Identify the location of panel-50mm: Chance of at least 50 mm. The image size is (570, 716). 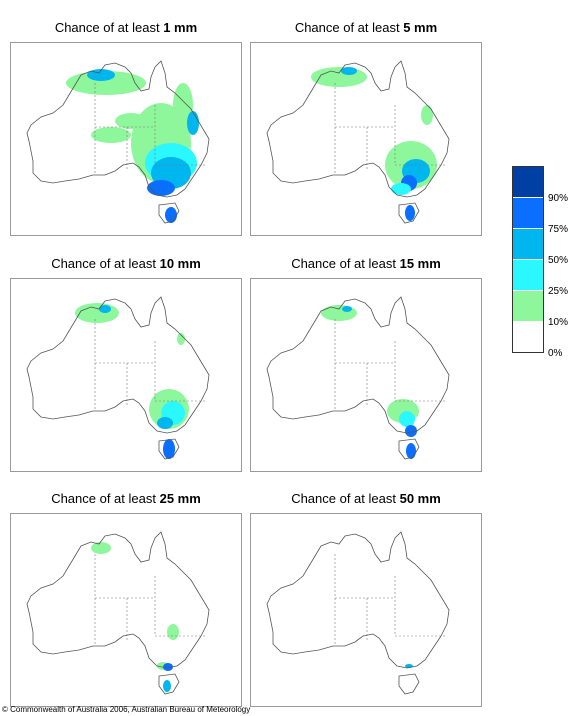
(366, 599).